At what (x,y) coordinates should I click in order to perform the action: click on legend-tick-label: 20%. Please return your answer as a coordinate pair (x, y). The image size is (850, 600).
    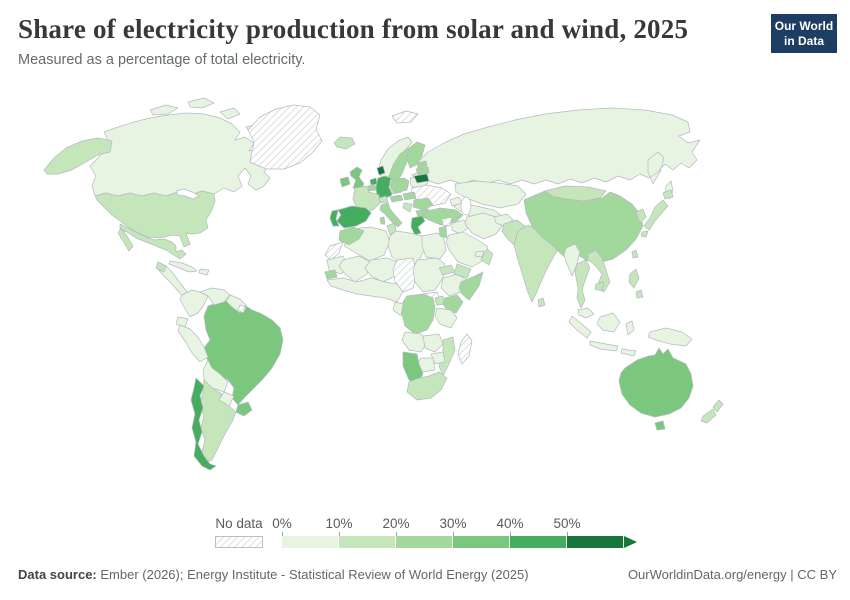
    Looking at the image, I should click on (396, 523).